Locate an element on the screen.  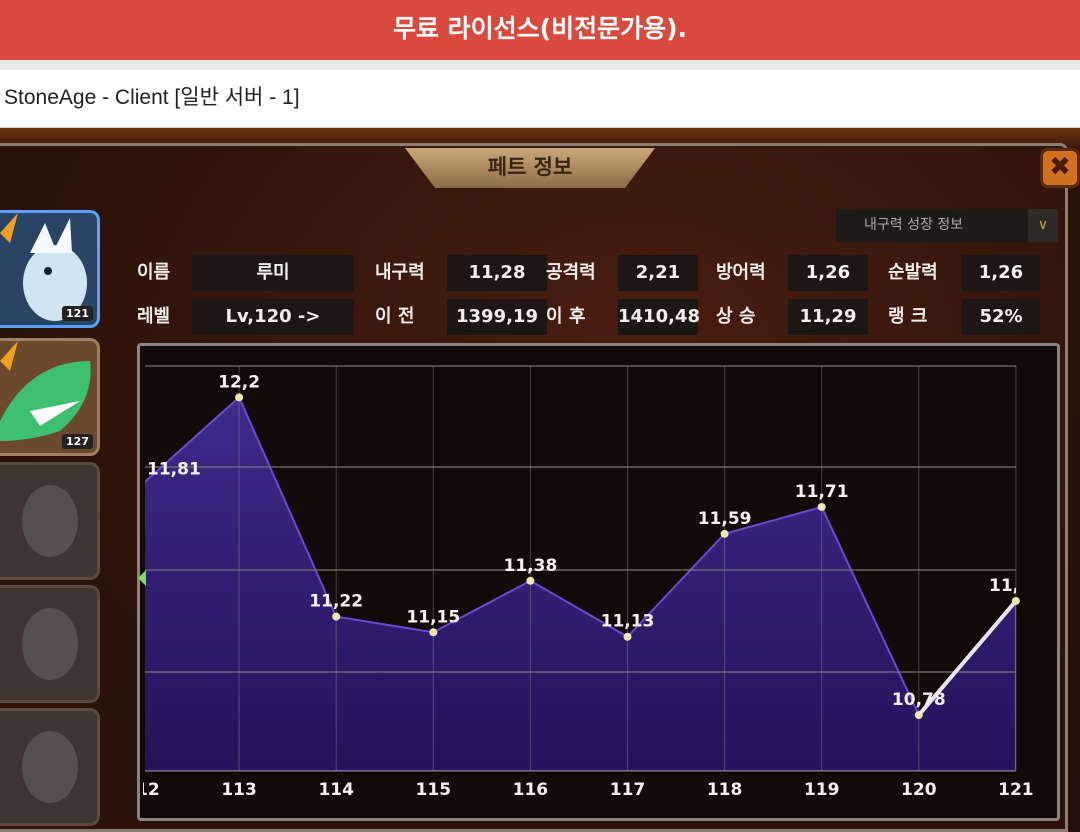
chevron-down-icon: ∨ is located at coordinates (1043, 225).